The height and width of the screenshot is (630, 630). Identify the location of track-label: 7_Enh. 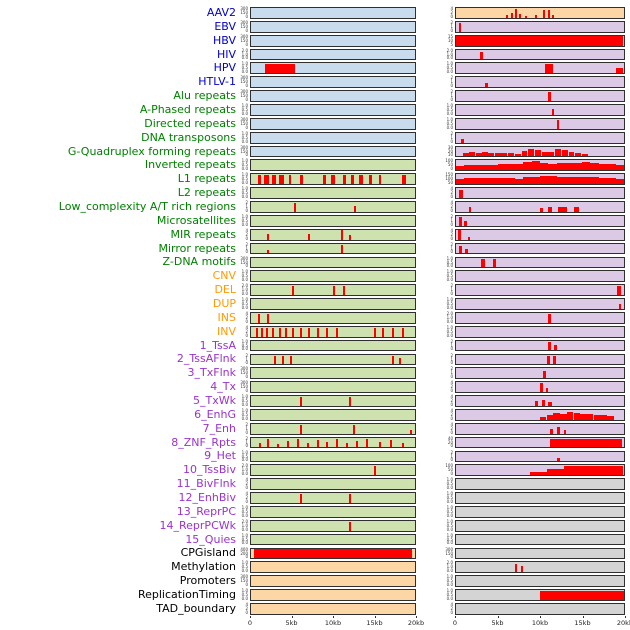
(219, 428).